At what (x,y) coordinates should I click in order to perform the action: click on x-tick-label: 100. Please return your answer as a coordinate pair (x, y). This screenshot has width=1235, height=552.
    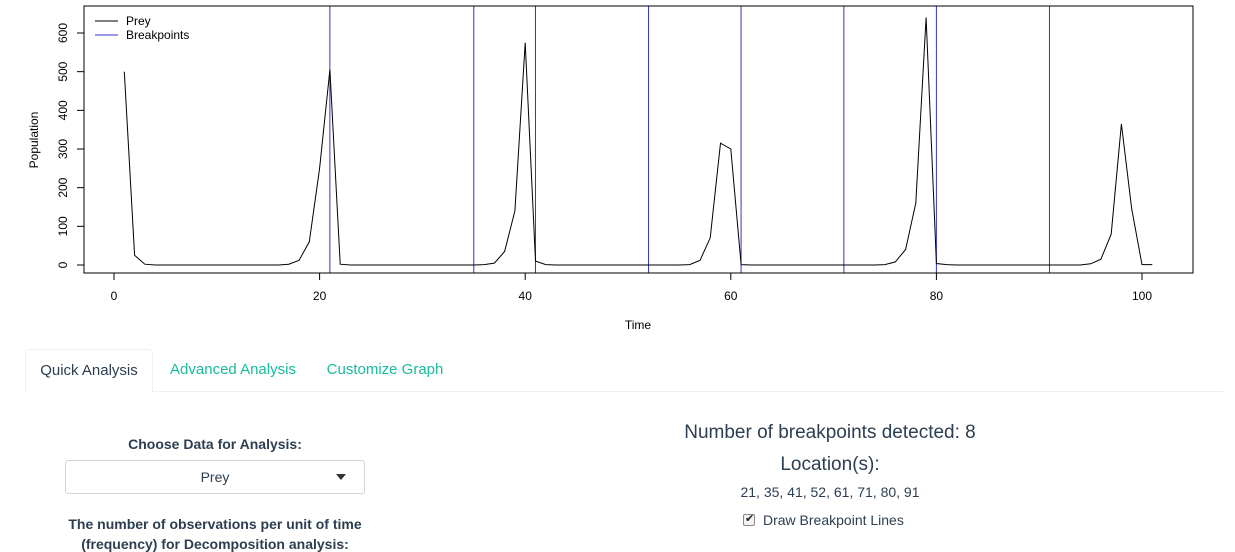
    Looking at the image, I should click on (1142, 296).